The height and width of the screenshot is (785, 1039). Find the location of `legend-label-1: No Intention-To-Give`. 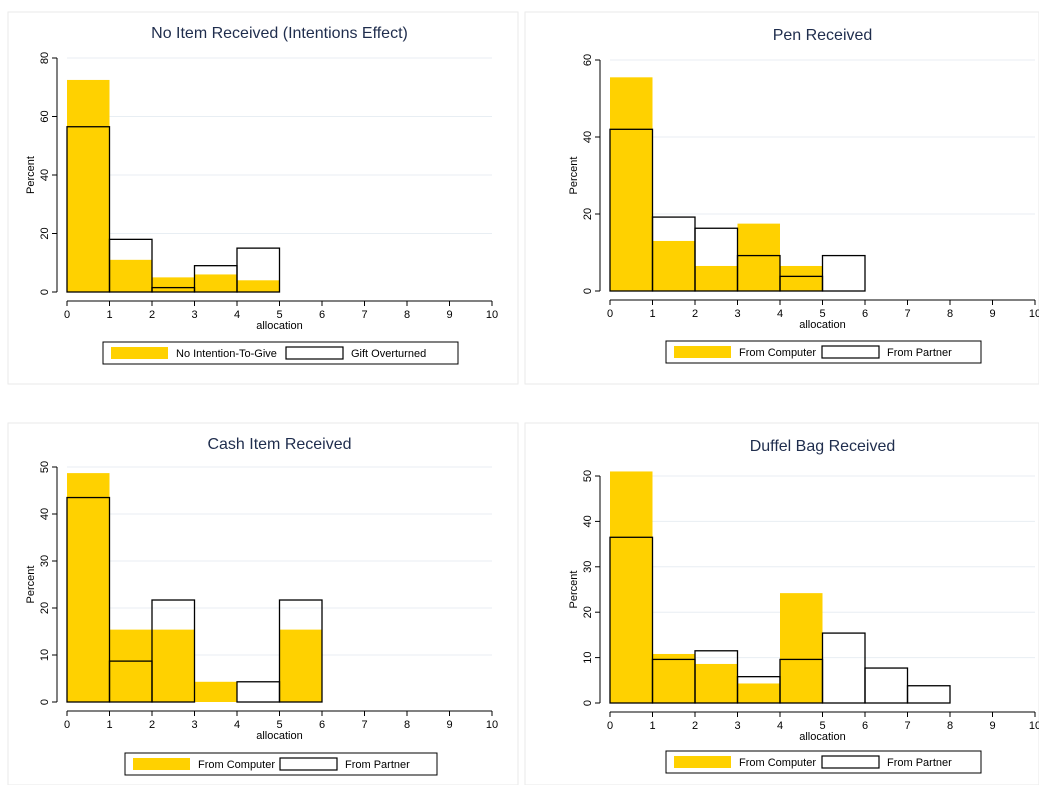

legend-label-1: No Intention-To-Give is located at coordinates (226, 354).